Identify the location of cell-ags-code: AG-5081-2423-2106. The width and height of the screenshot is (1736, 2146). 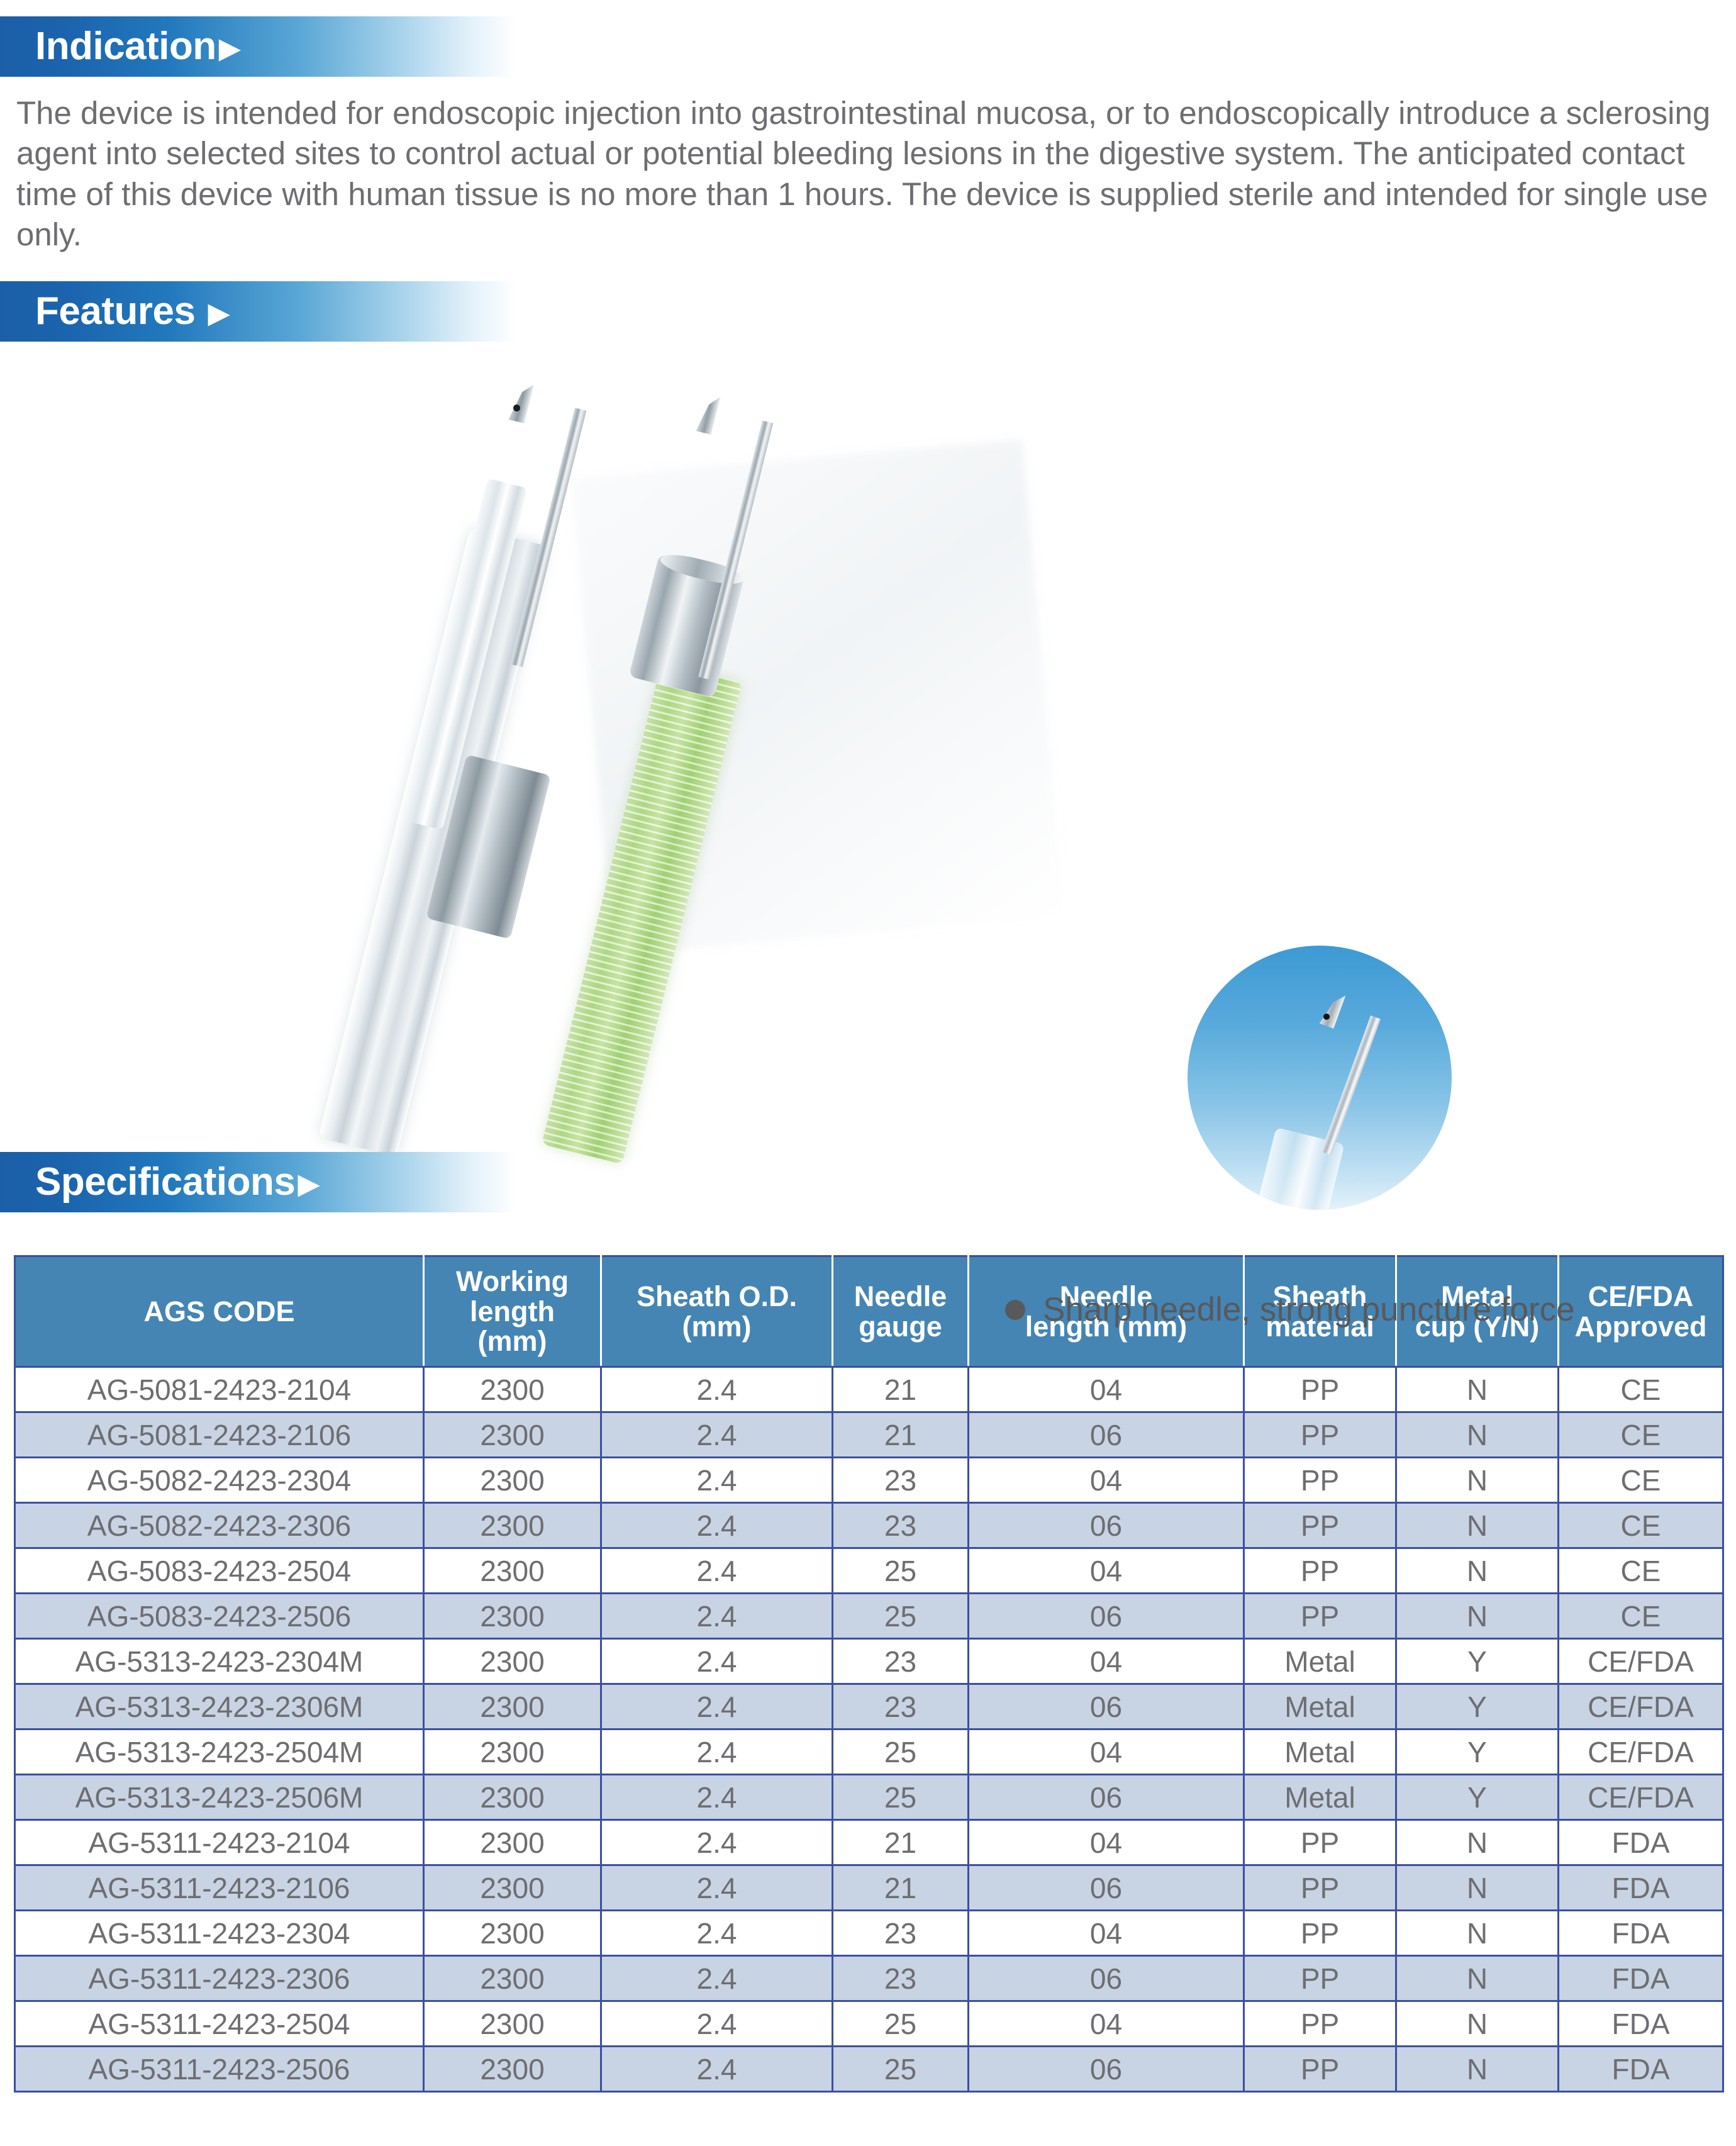
(219, 1434).